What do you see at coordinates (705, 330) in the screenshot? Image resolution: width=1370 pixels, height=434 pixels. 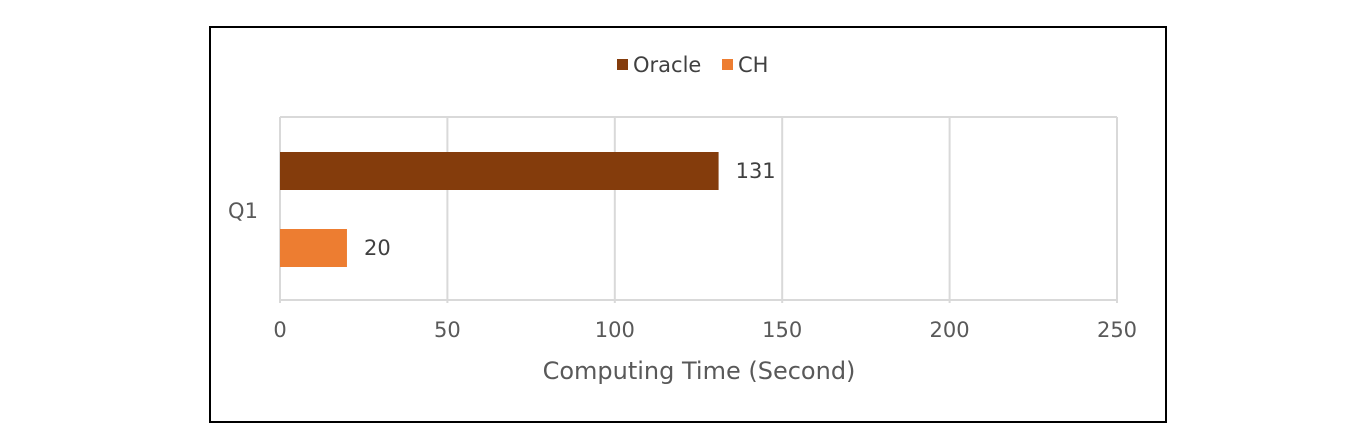 I see `x-axis-ticks: 0 50 100 150 200 250` at bounding box center [705, 330].